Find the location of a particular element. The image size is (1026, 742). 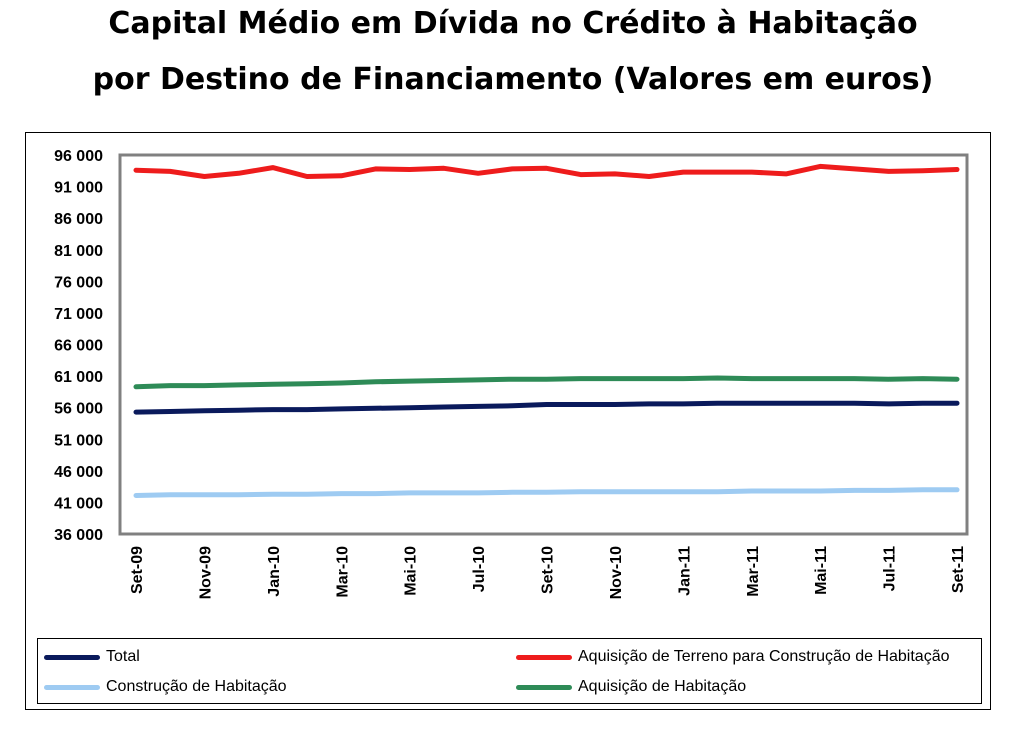

y-tick-label: 66 000 is located at coordinates (78, 346).